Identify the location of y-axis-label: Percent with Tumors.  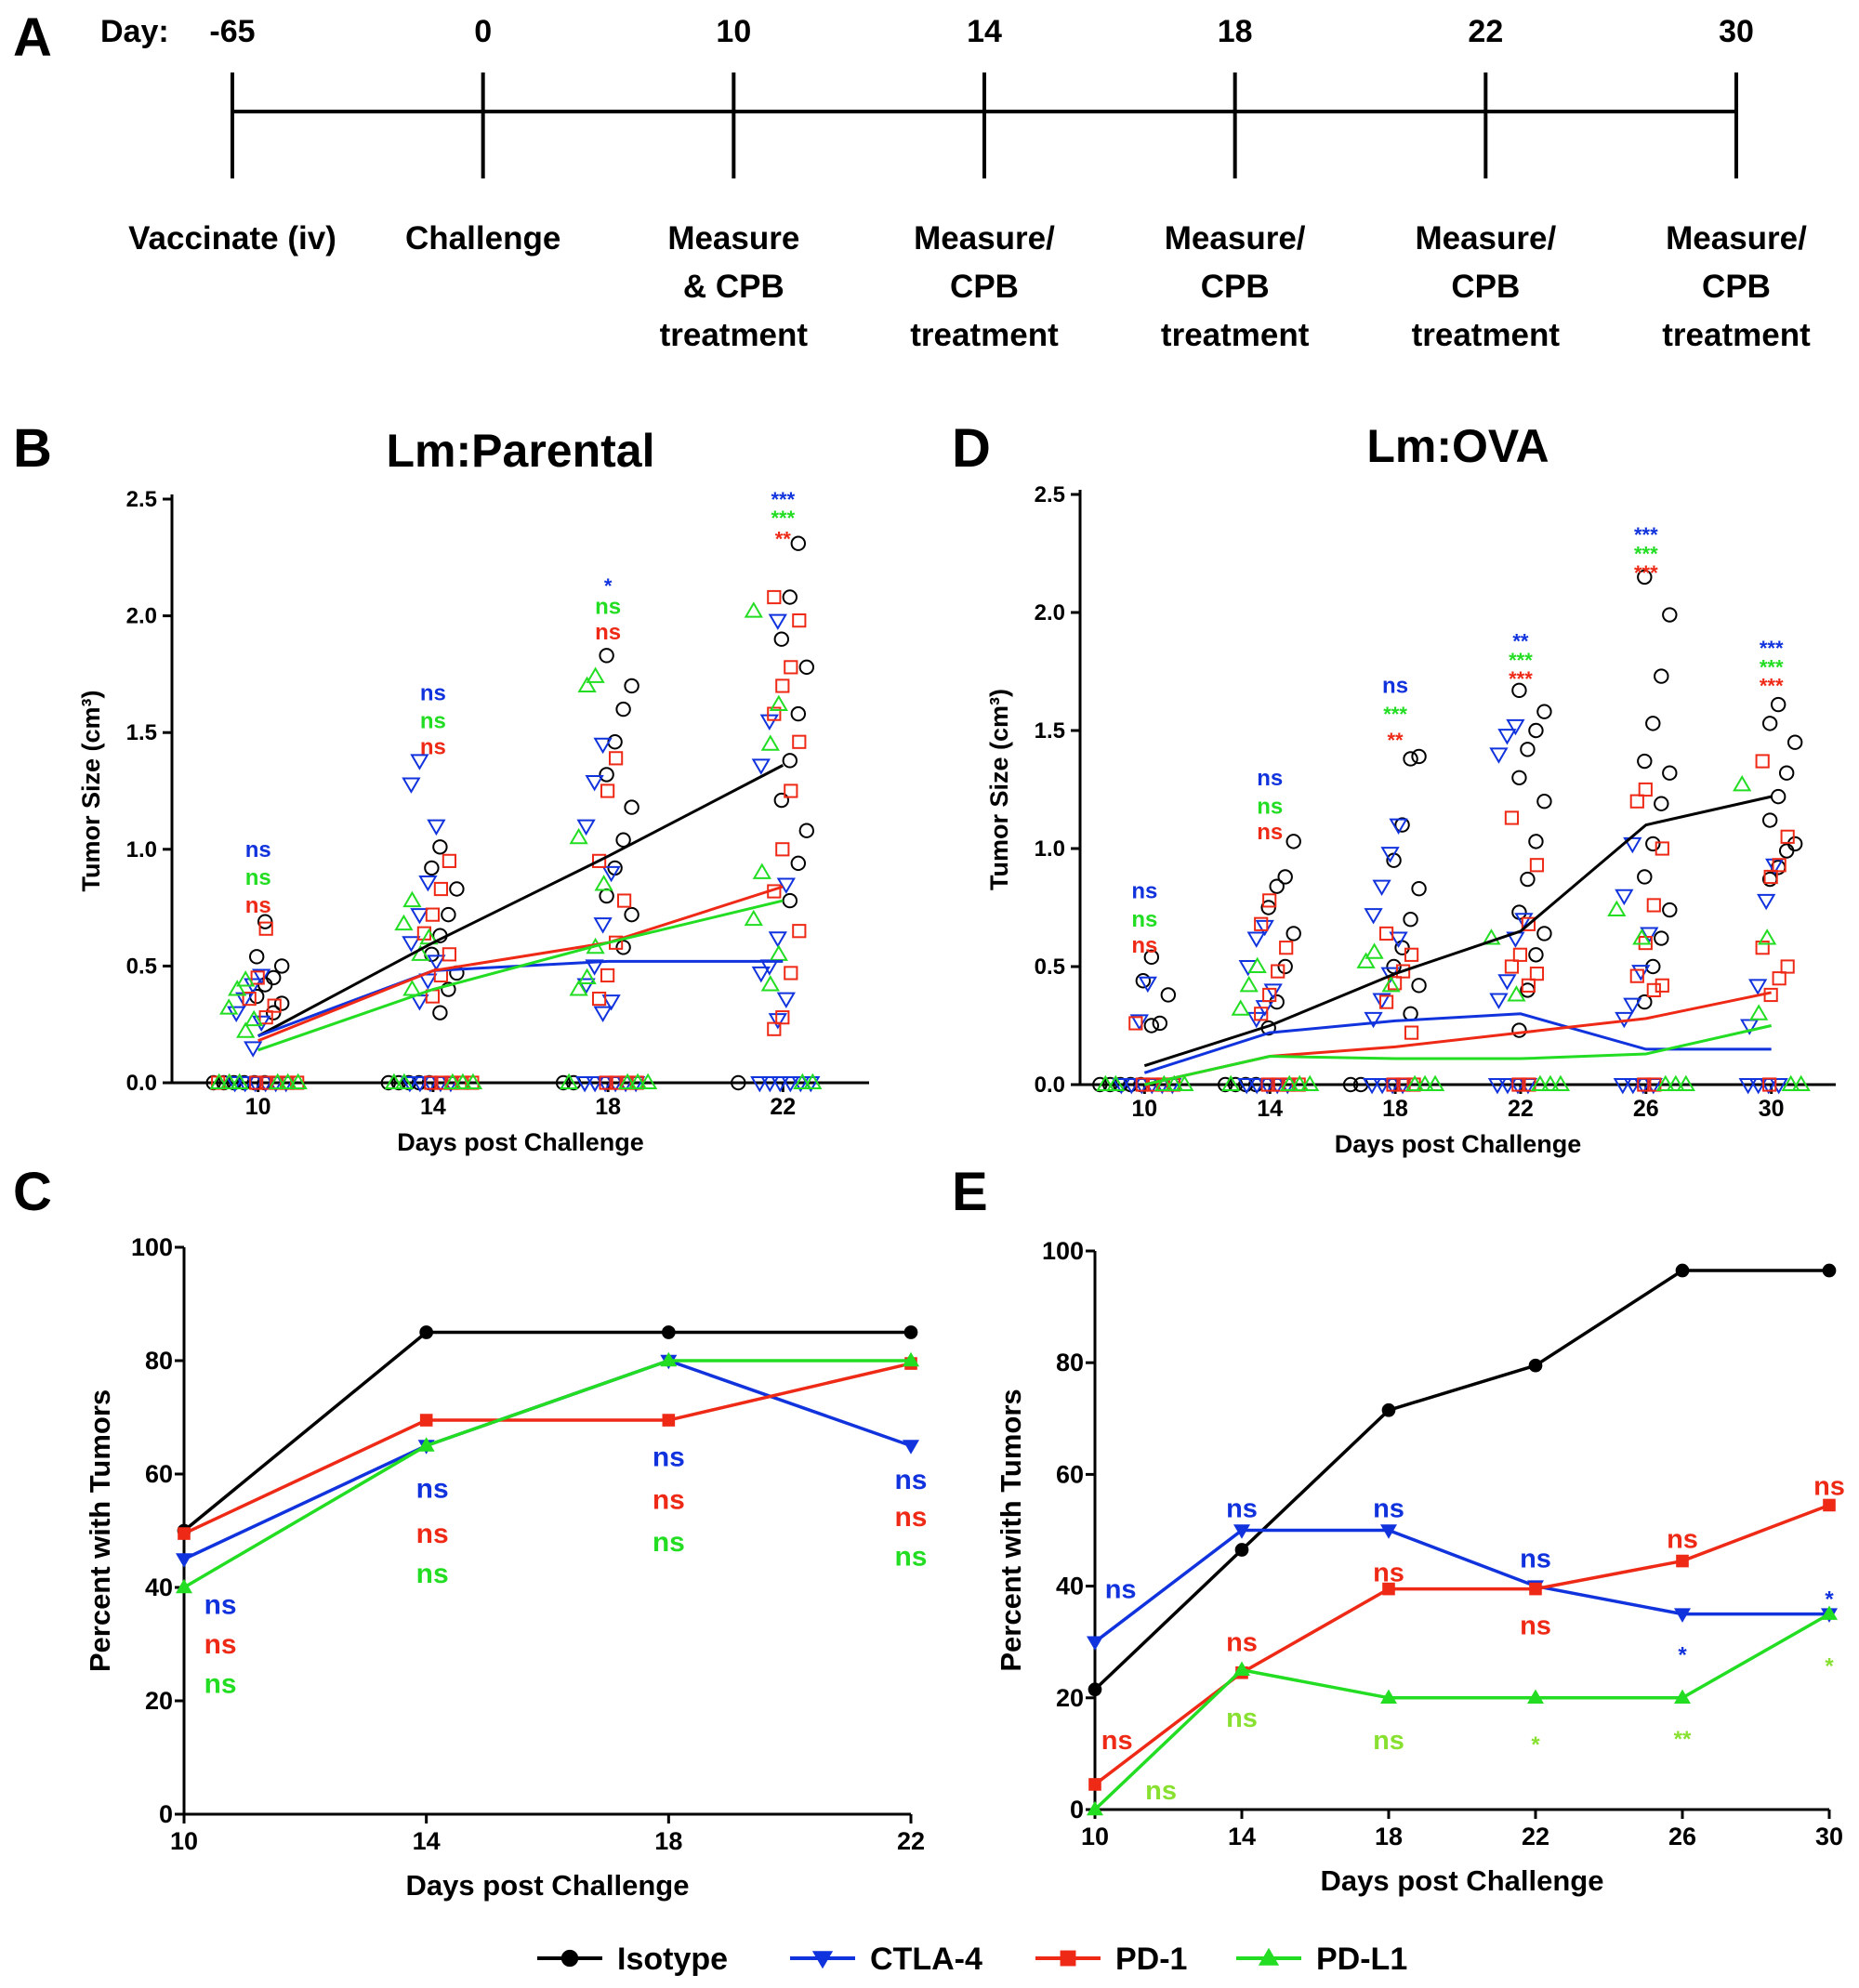
(100, 1530).